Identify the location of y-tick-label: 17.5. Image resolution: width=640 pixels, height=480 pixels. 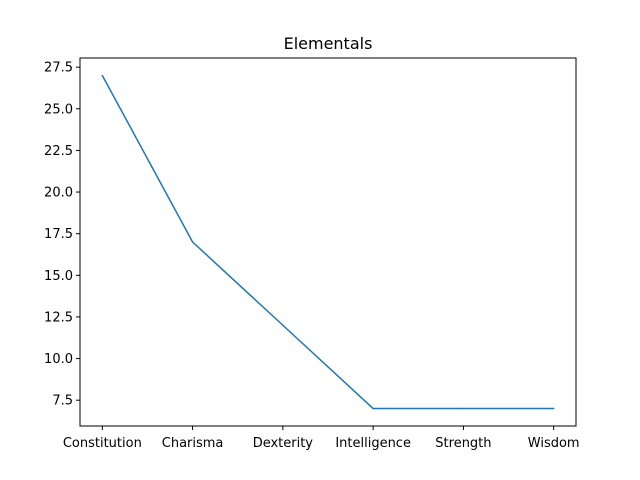
(58, 234).